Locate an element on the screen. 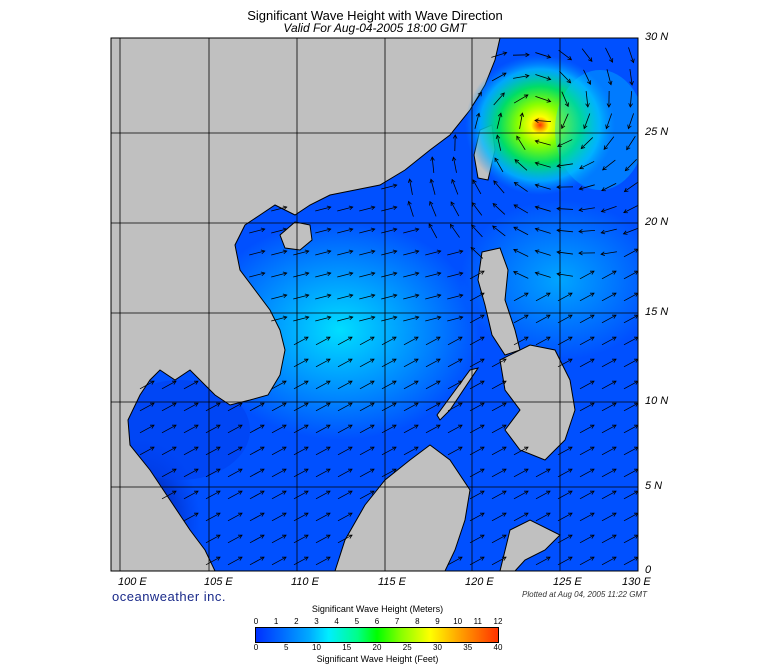 This screenshot has width=775, height=665. colorbar-meter-label: 8 is located at coordinates (417, 621).